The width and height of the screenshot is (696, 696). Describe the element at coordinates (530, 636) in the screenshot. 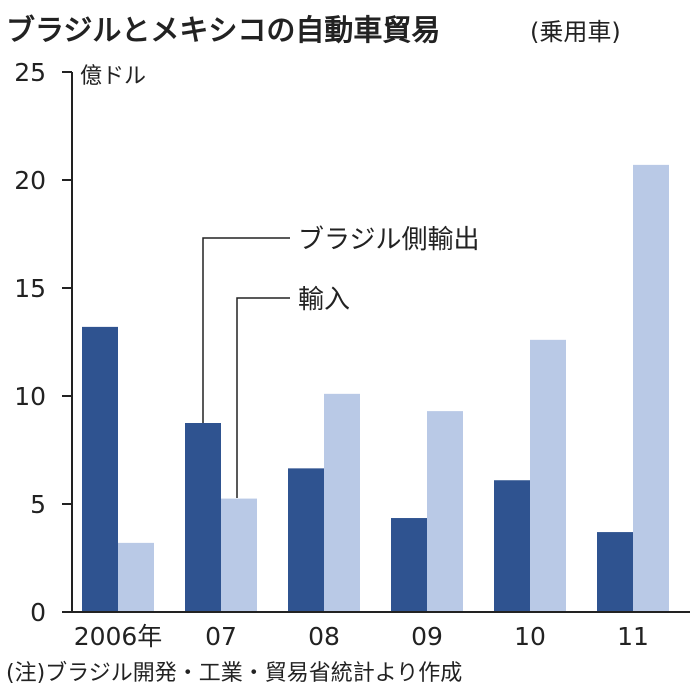

I see `x-tick-label: 10` at that location.